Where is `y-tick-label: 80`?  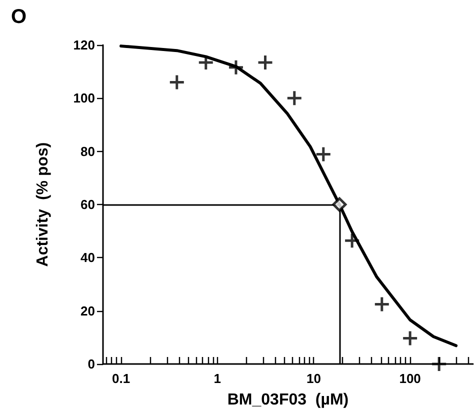
y-tick-label: 80 is located at coordinates (87, 151).